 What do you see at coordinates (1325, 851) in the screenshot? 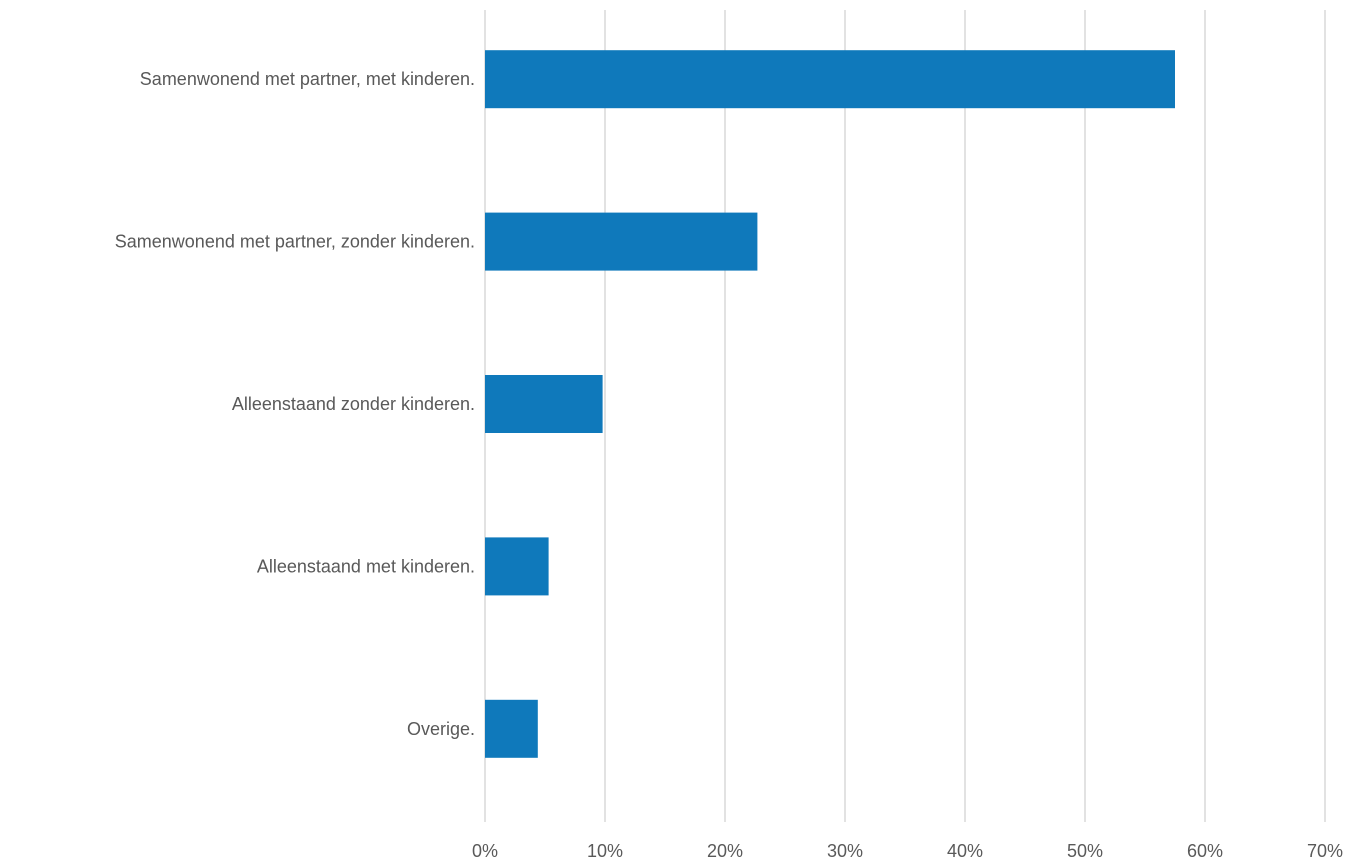
I see `x-tick-label: 70%` at bounding box center [1325, 851].